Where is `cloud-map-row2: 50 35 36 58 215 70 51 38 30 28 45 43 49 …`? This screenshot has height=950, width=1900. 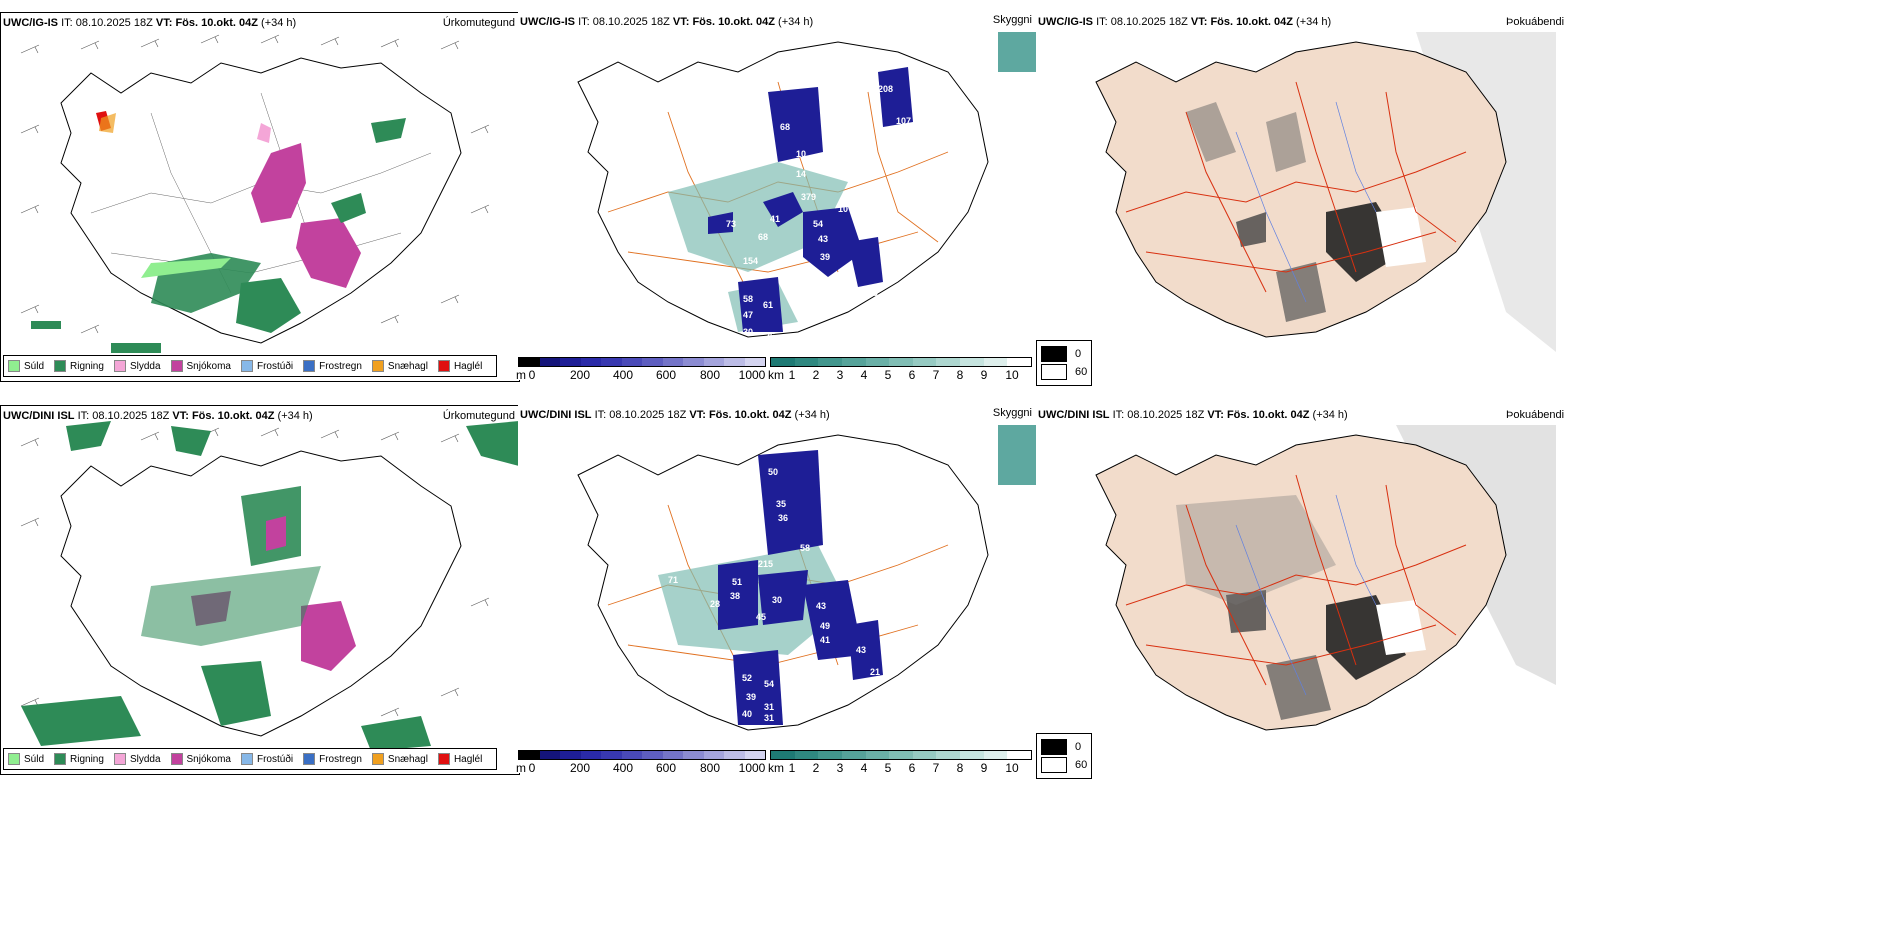
cloud-map-row2: 50 35 36 58 215 70 51 38 30 28 45 43 49 … is located at coordinates (806, 578).